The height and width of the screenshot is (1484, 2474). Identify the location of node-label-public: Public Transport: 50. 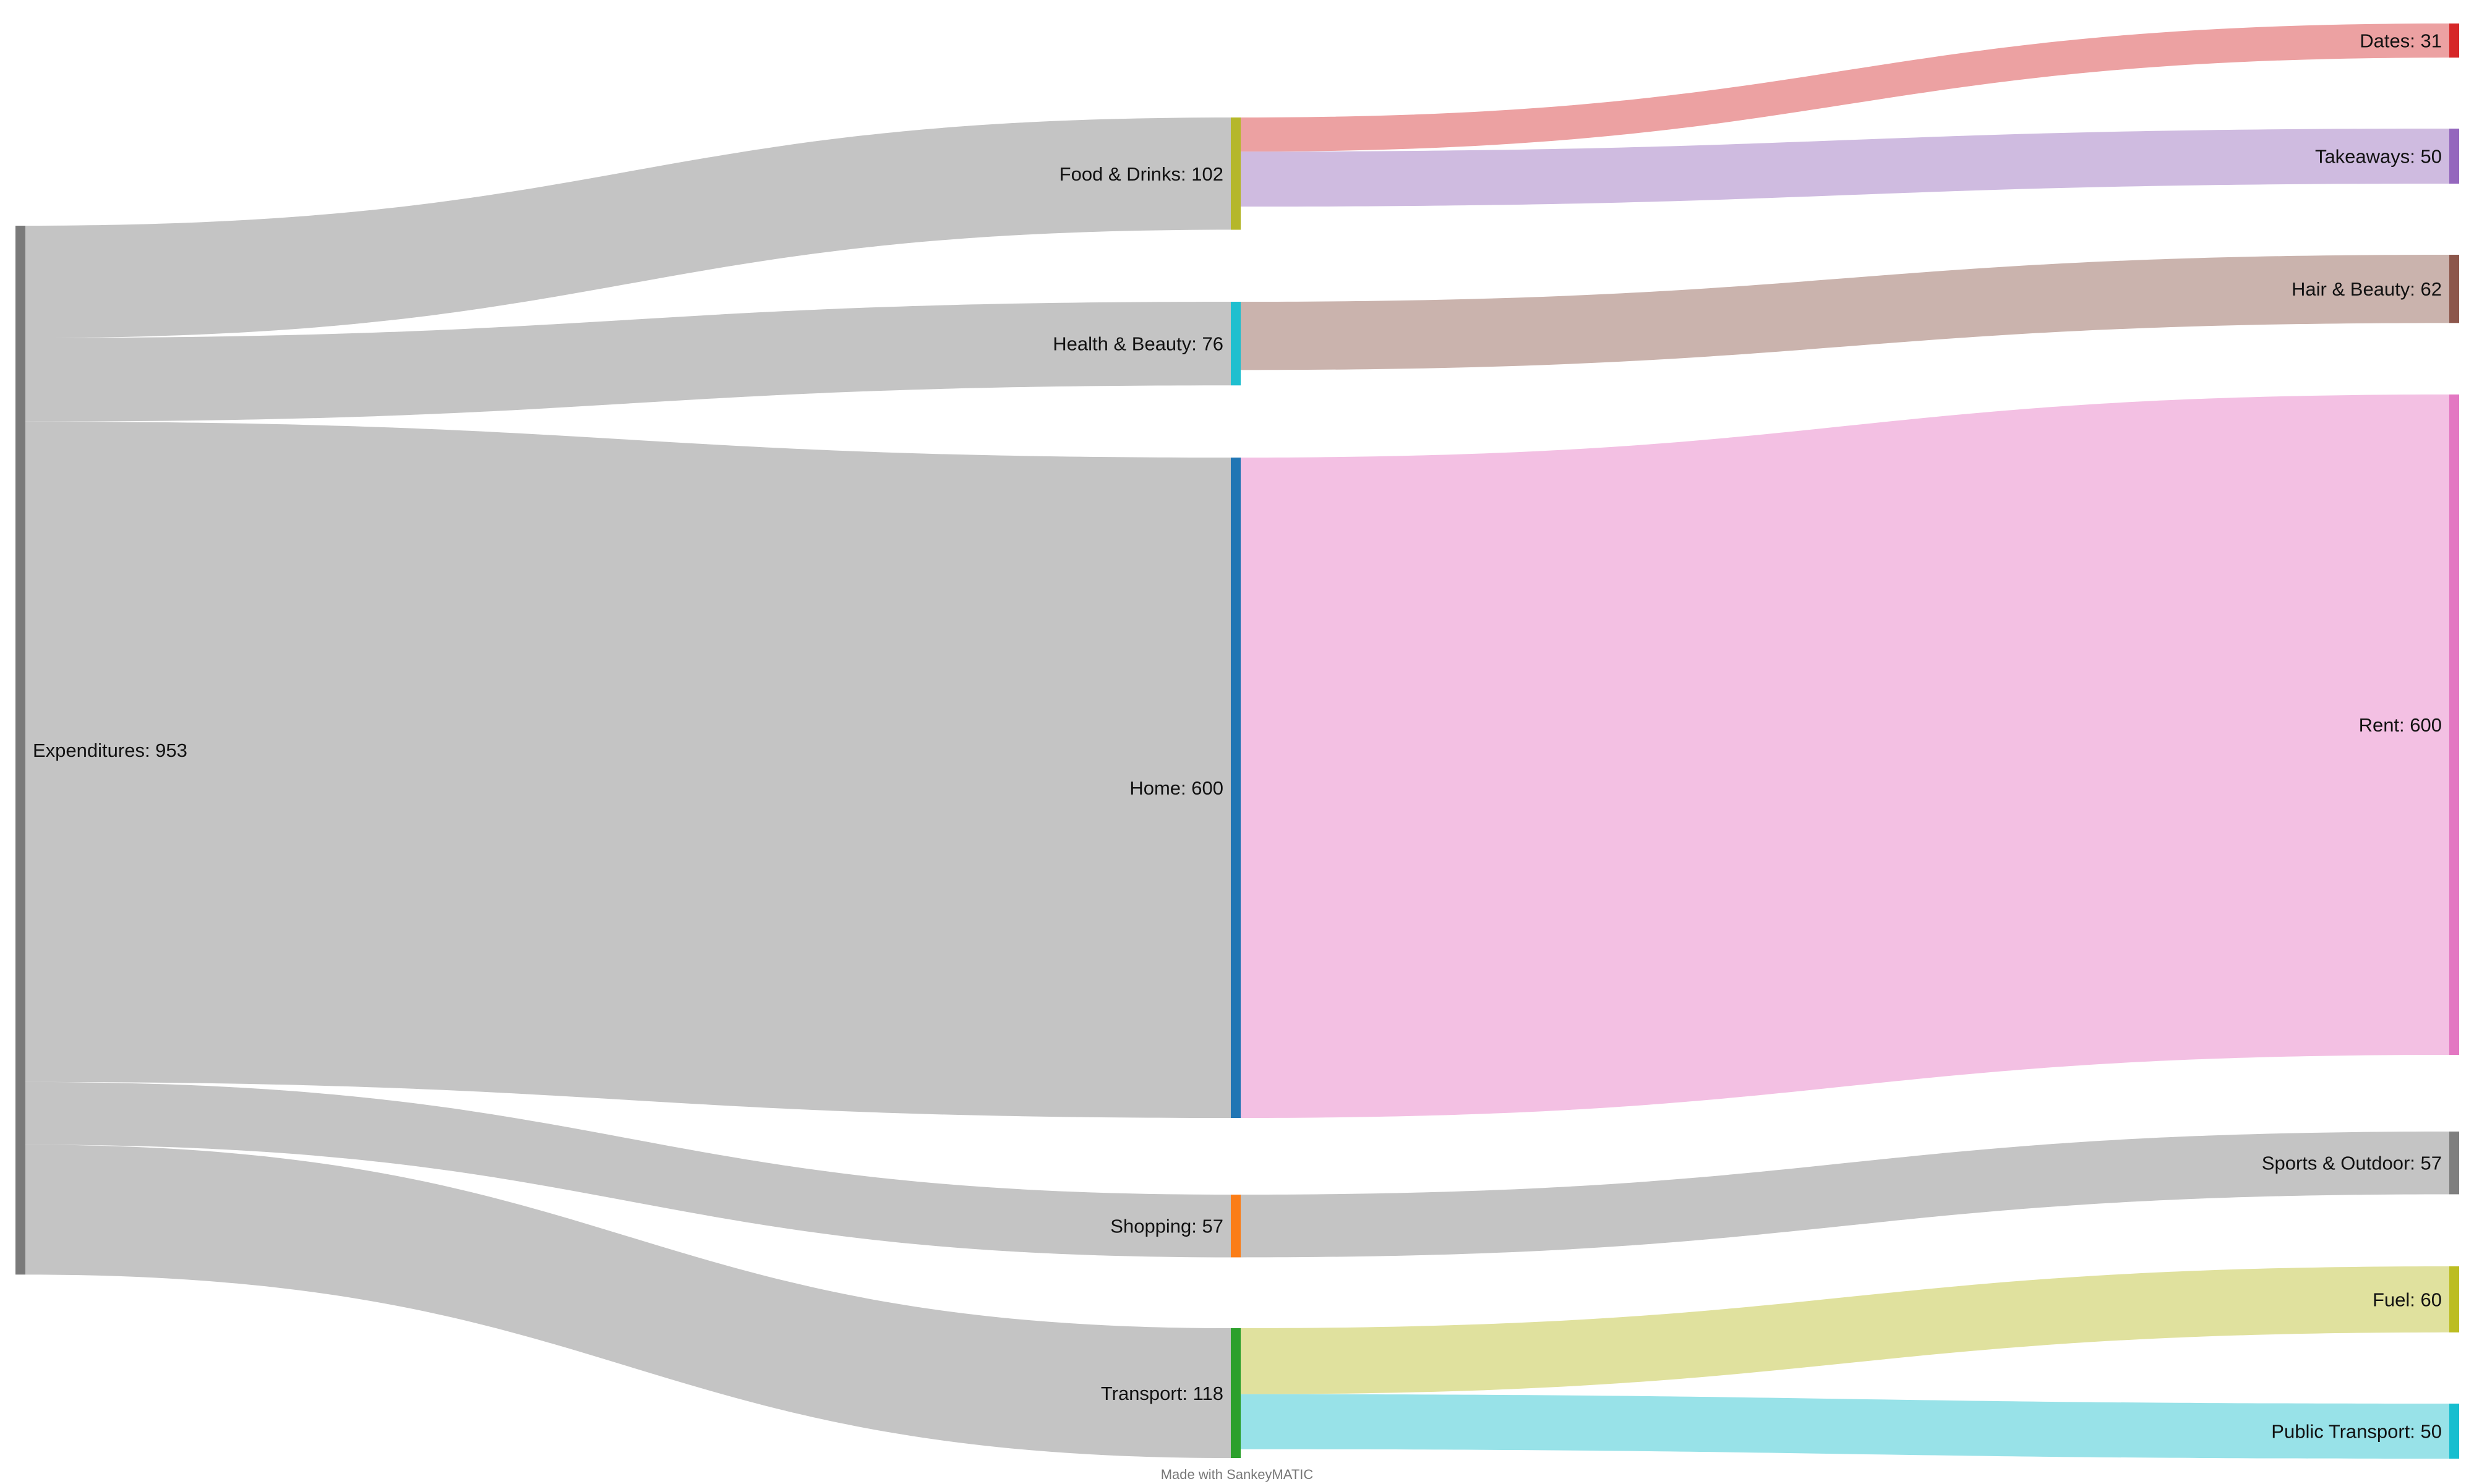
(2356, 1432).